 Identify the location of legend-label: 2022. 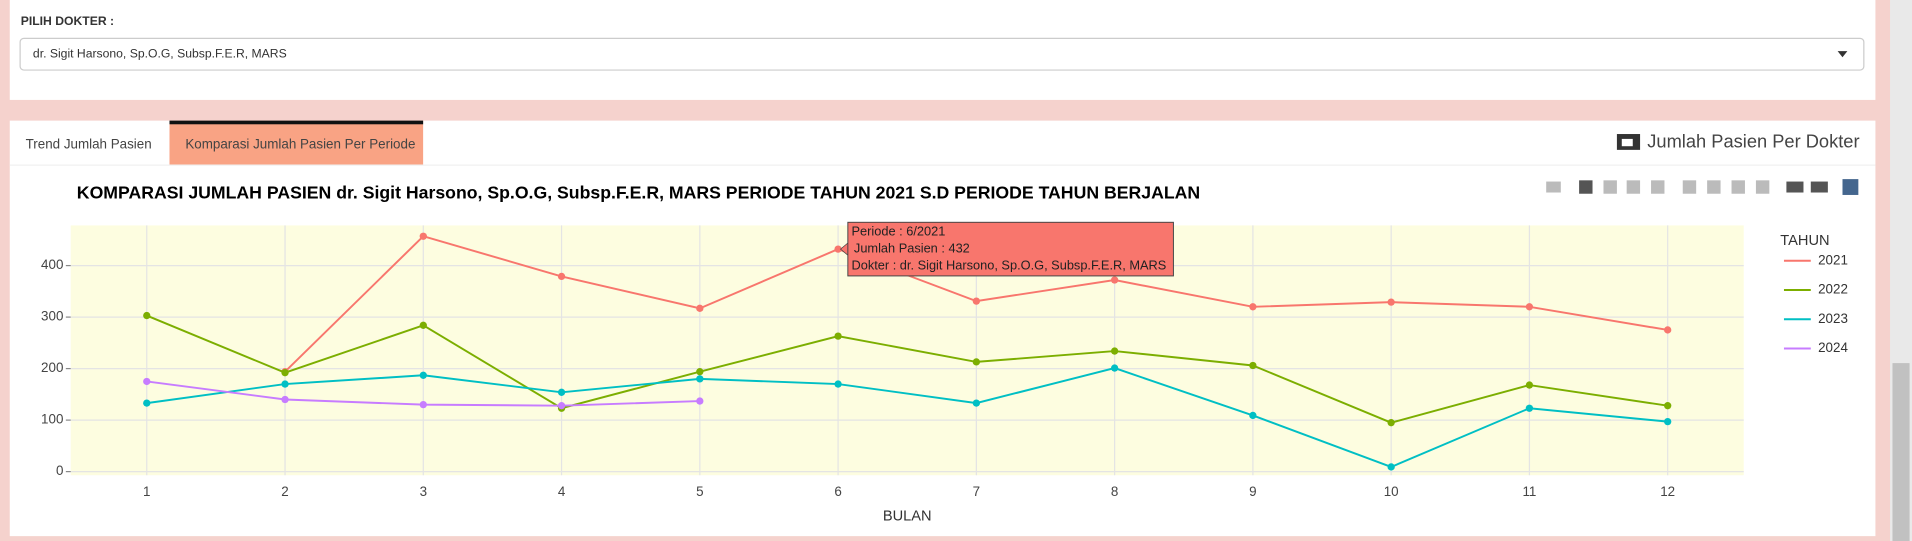
(1833, 289).